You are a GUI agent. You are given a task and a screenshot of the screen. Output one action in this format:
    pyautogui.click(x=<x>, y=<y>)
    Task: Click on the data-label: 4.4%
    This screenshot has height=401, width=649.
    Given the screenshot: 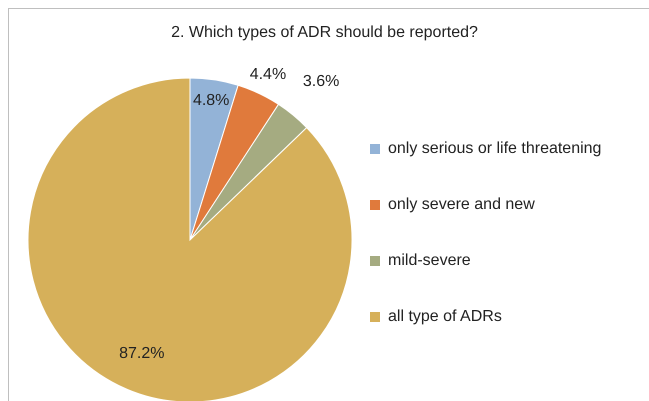 What is the action you would take?
    pyautogui.click(x=268, y=74)
    